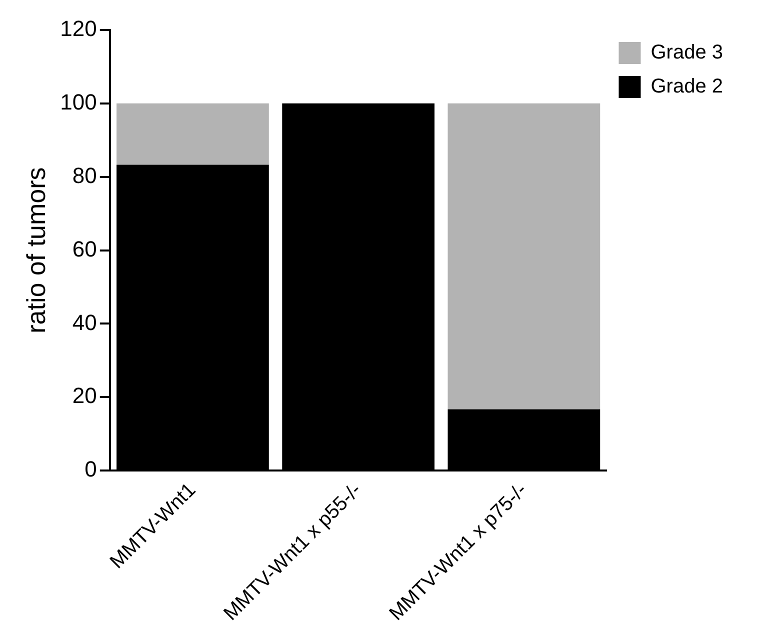 The image size is (761, 642). What do you see at coordinates (90, 469) in the screenshot?
I see `y-tick-label: 0` at bounding box center [90, 469].